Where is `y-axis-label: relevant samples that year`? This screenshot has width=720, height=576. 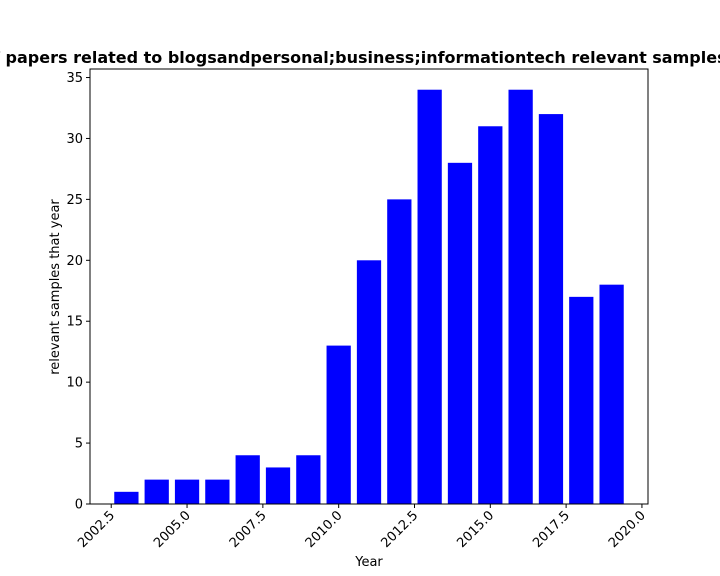
y-axis-label: relevant samples that year is located at coordinates (55, 287).